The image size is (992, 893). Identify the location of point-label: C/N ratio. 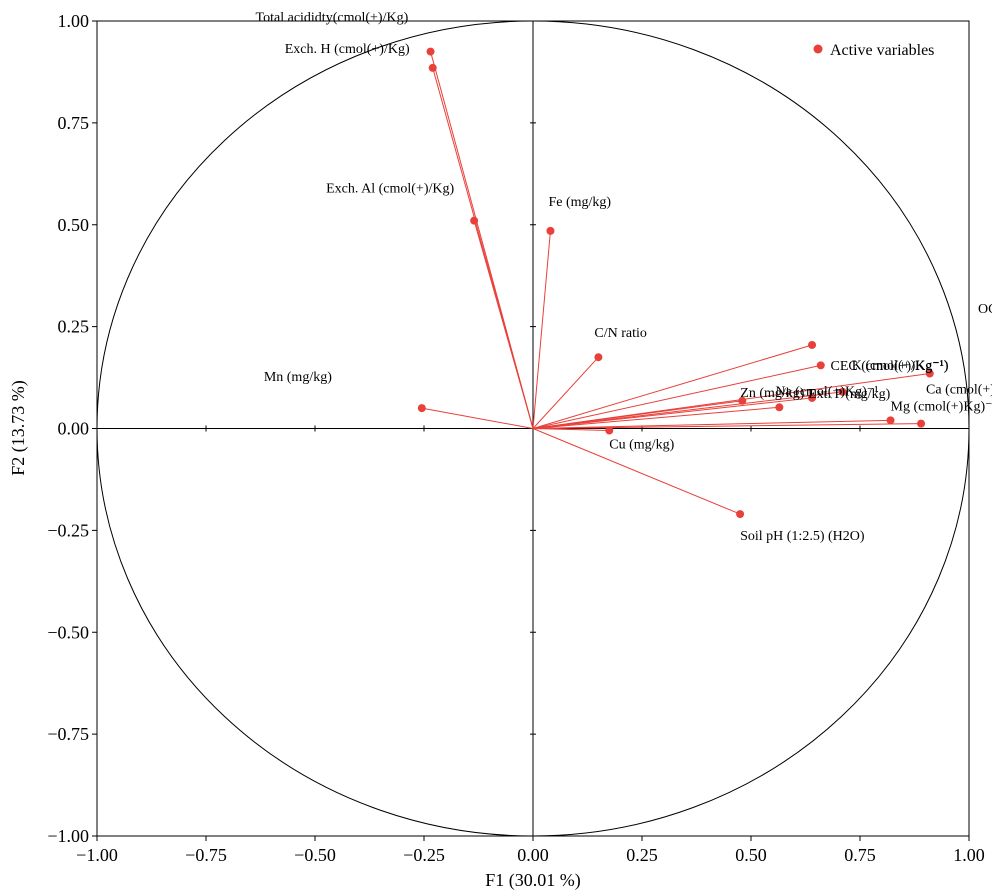
(620, 333).